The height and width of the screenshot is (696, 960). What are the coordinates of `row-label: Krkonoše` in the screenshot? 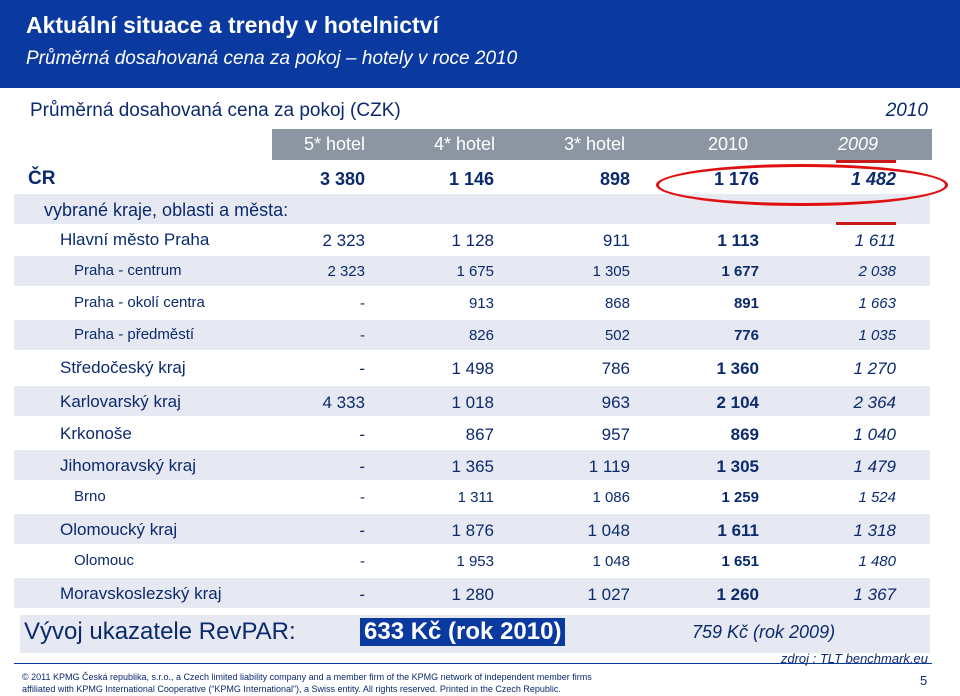 It's located at (96, 433).